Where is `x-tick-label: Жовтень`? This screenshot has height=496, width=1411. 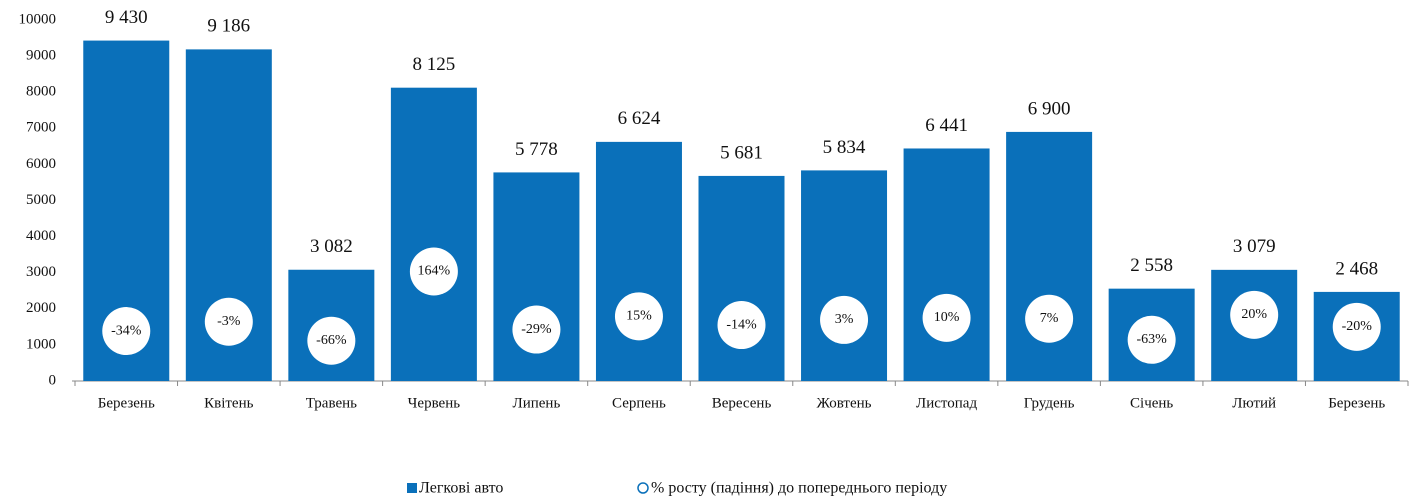 x-tick-label: Жовтень is located at coordinates (844, 403).